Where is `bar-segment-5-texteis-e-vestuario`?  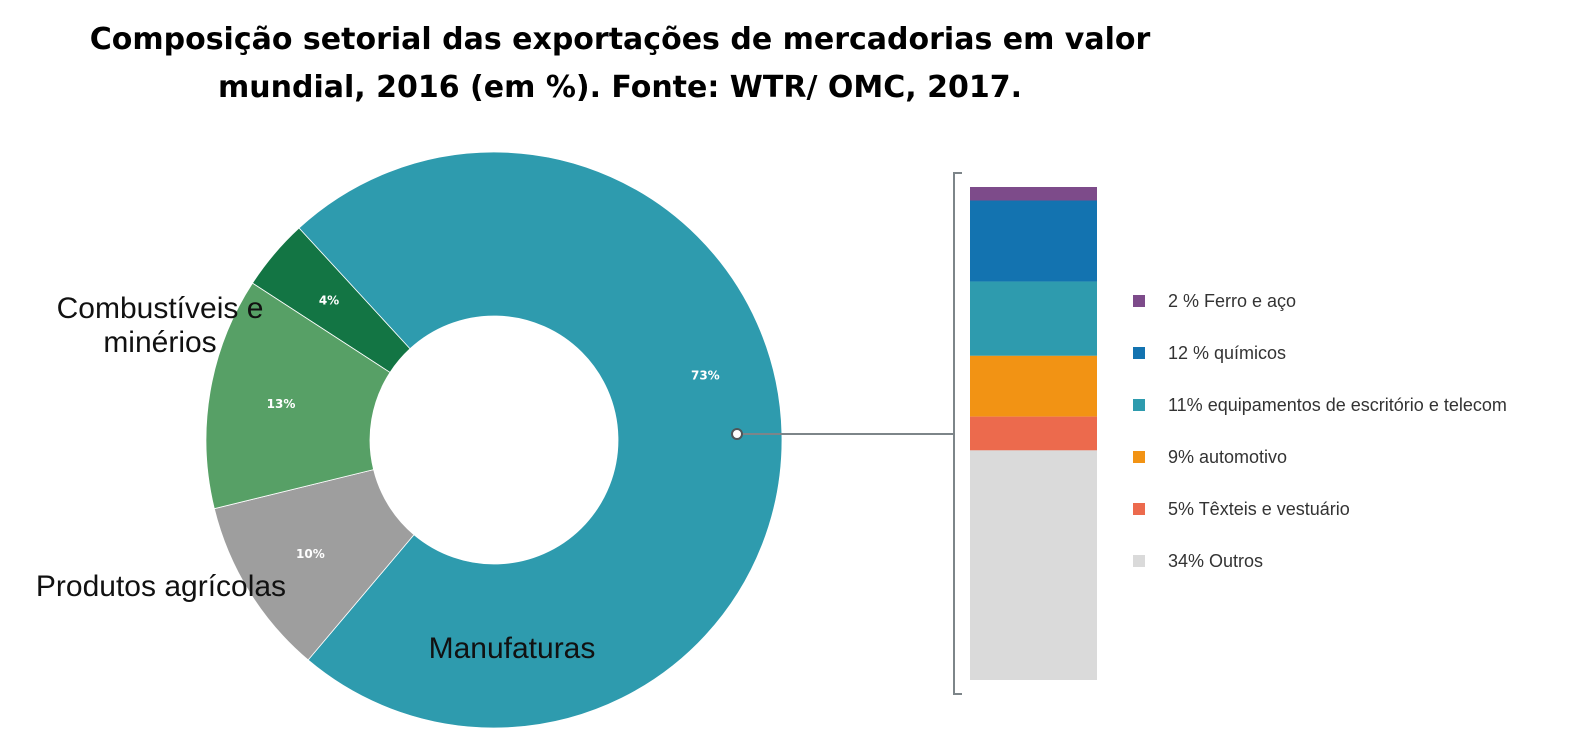
bar-segment-5-texteis-e-vestuario is located at coordinates (1033, 433).